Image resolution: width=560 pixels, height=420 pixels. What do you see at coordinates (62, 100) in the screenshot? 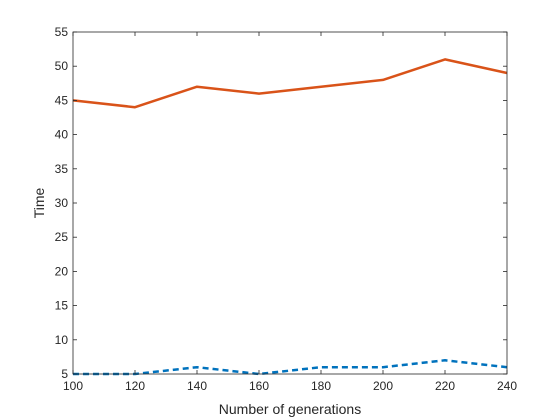
I see `y-tick-label: 45` at bounding box center [62, 100].